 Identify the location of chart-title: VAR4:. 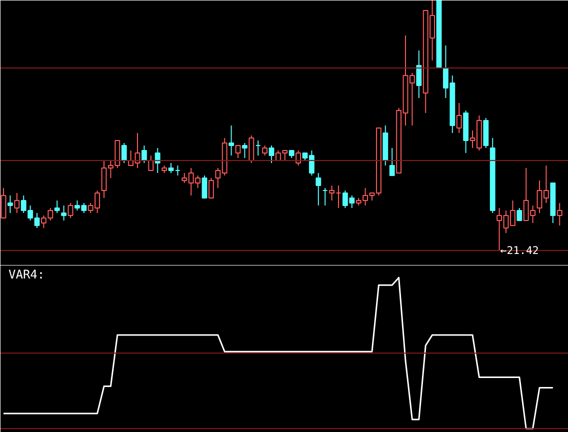
(26, 275).